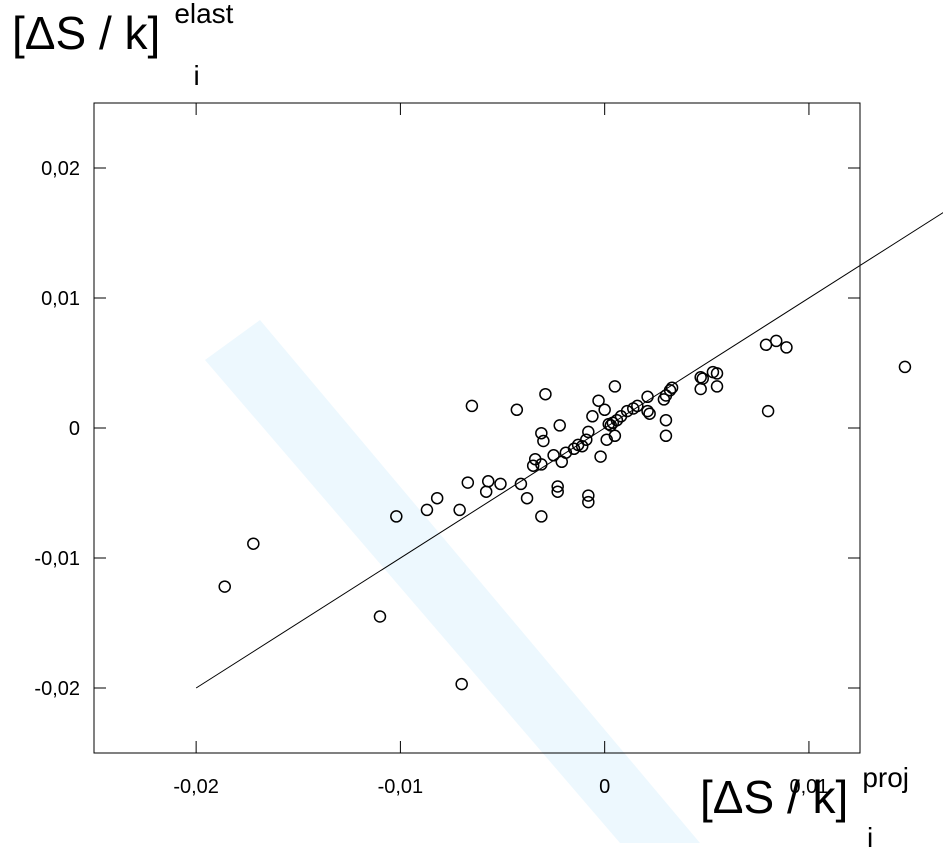  What do you see at coordinates (401, 787) in the screenshot?
I see `x-tick-label: -0,01` at bounding box center [401, 787].